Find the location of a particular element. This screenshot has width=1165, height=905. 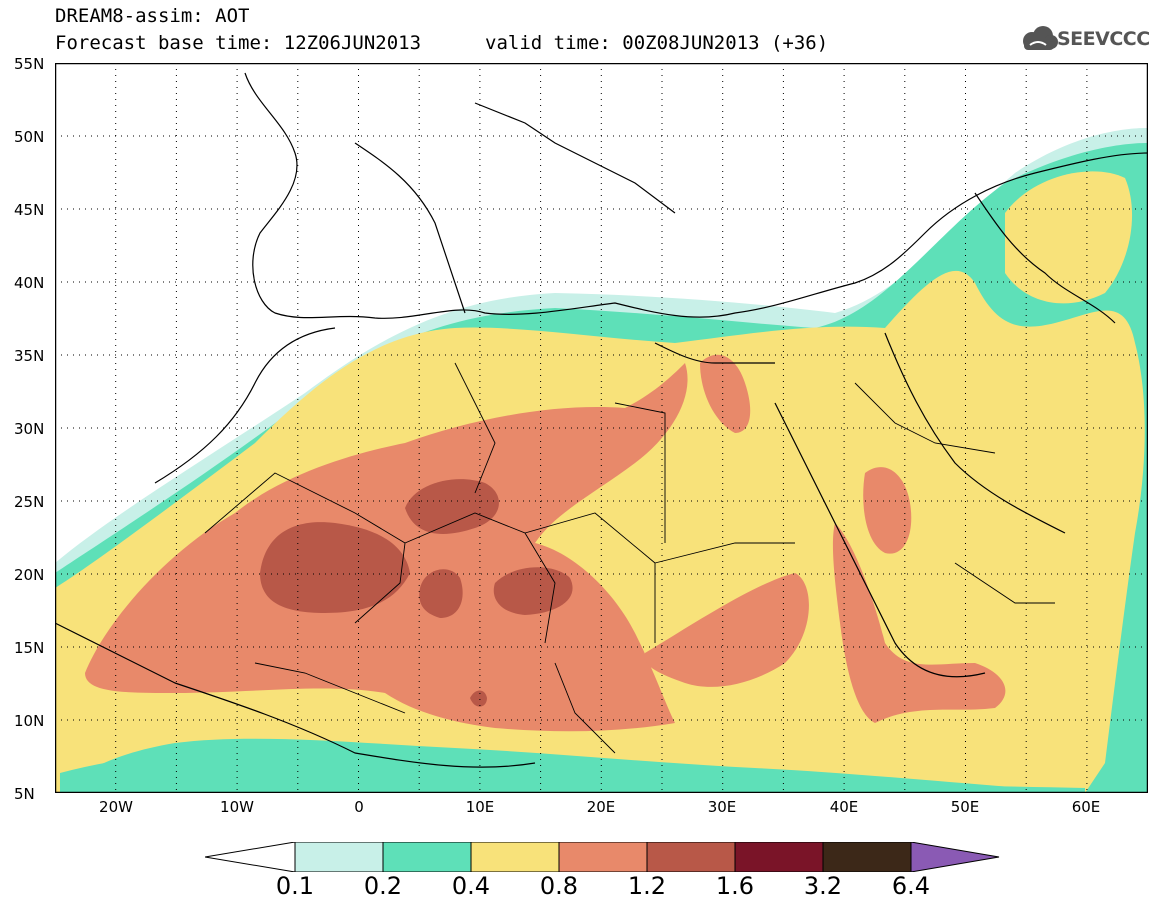

aot-level-0.8-egypt is located at coordinates (725, 393).